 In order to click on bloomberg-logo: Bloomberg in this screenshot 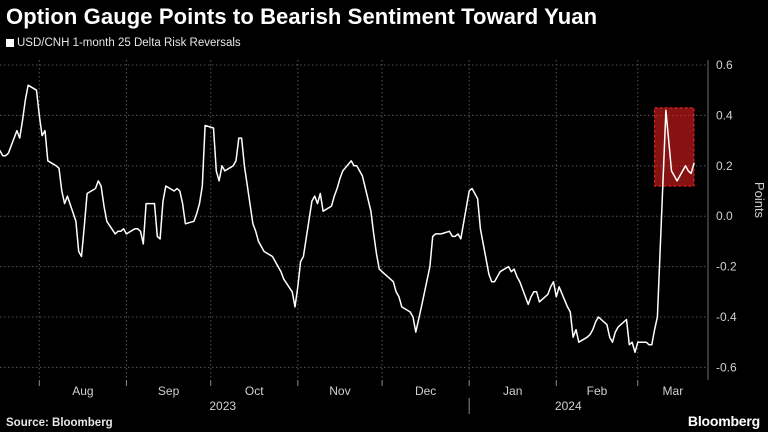, I will do `click(723, 421)`.